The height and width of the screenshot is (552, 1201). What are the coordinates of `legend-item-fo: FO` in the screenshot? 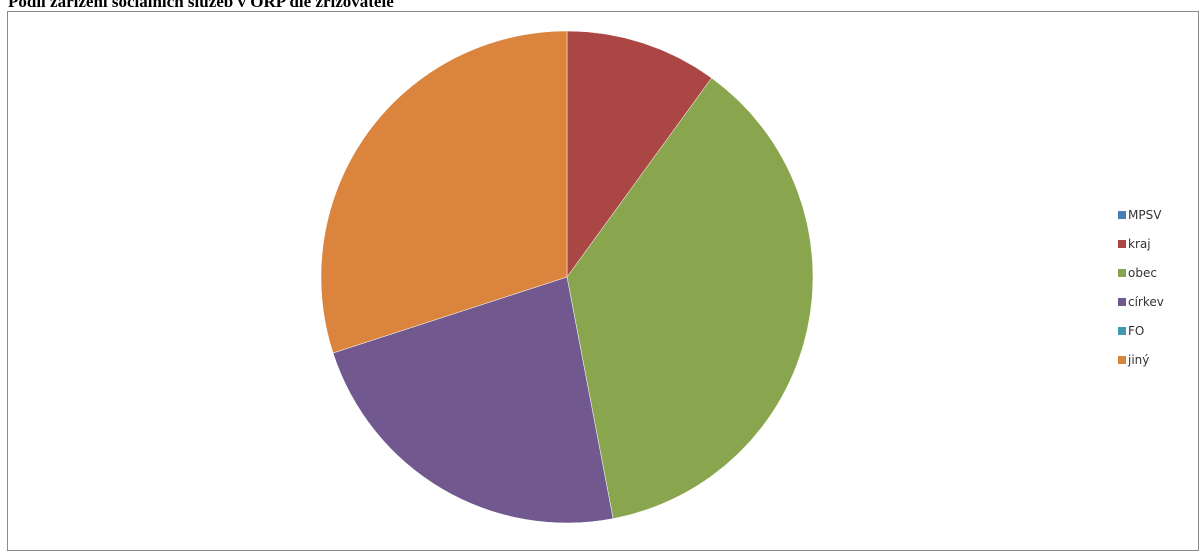 It's located at (1159, 330).